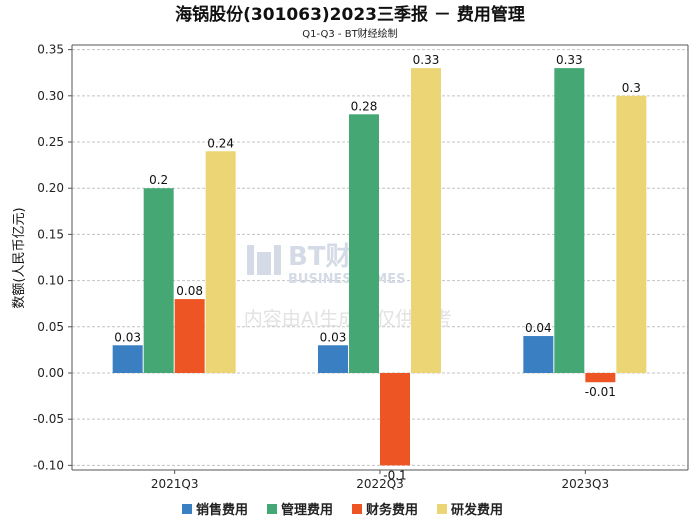 Image resolution: width=700 pixels, height=524 pixels. I want to click on legend-label: 管理费用, so click(307, 510).